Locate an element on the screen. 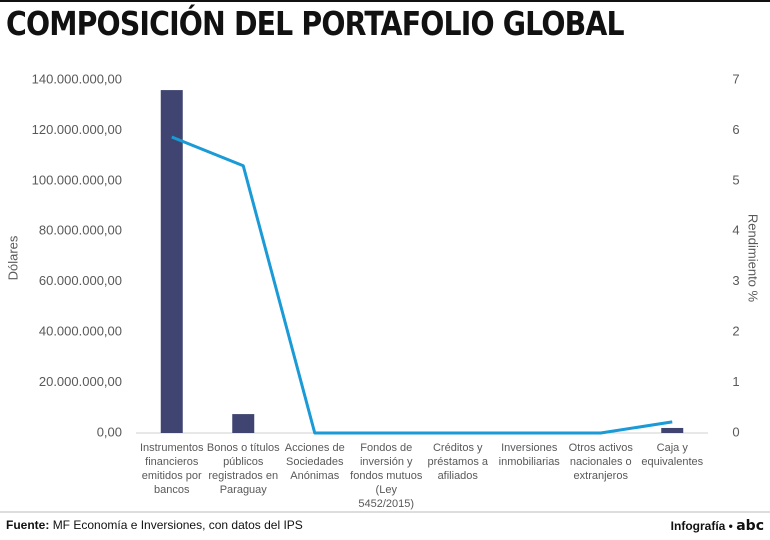 The image size is (770, 540). y-tick-label: 0,00 is located at coordinates (109, 431).